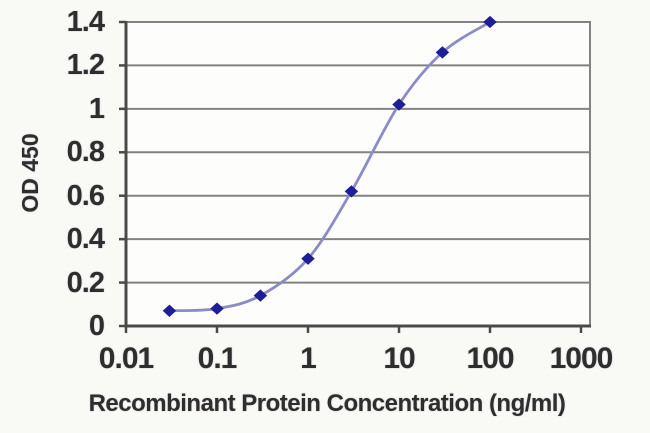  Describe the element at coordinates (85, 239) in the screenshot. I see `y-tick-label: 0.4` at that location.